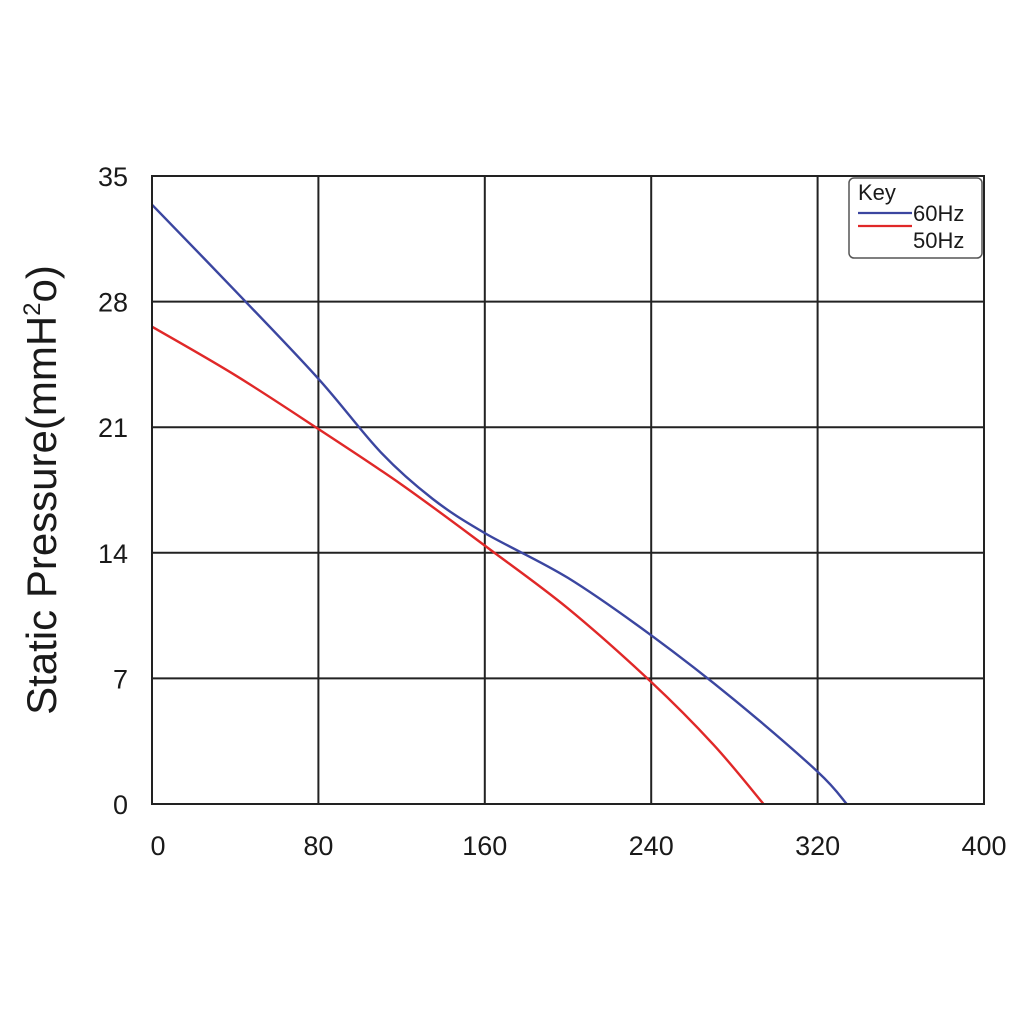 This screenshot has height=1023, width=1023. Describe the element at coordinates (113, 303) in the screenshot. I see `y-tick-label-28: 28` at that location.